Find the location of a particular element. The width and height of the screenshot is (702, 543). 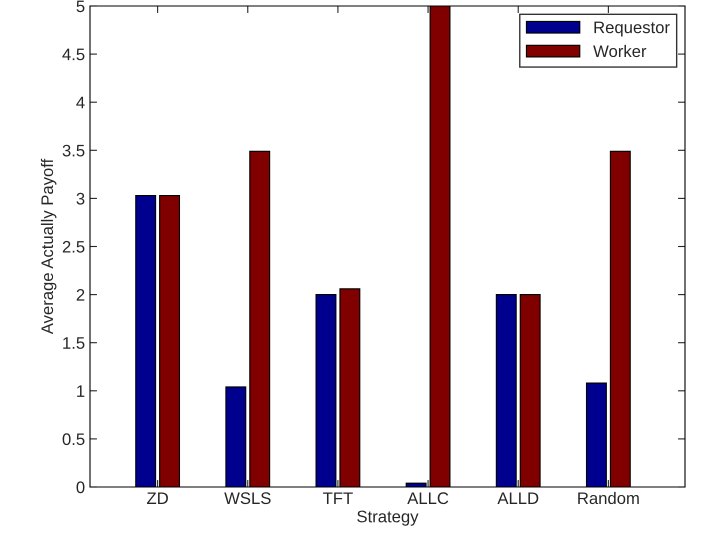

y-axis-title: Average Actually Payoff is located at coordinates (48, 246).